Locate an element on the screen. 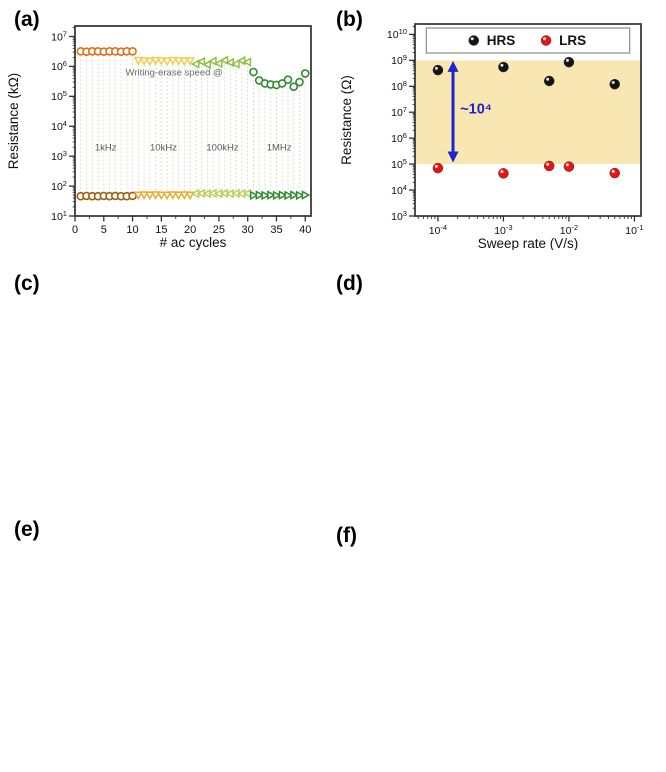 The image size is (666, 772). y-axis-label: Resistance (kΩ) is located at coordinates (13, 121).